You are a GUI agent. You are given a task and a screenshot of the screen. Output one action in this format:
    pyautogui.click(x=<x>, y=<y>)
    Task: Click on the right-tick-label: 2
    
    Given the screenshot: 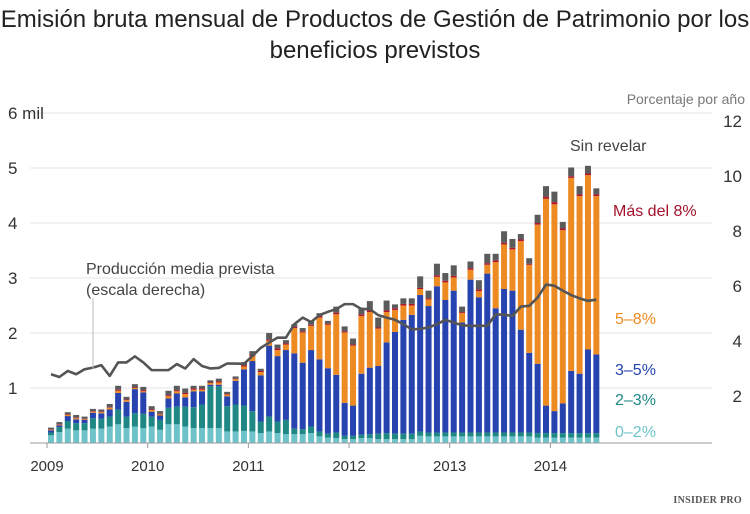 What is the action you would take?
    pyautogui.click(x=737, y=396)
    